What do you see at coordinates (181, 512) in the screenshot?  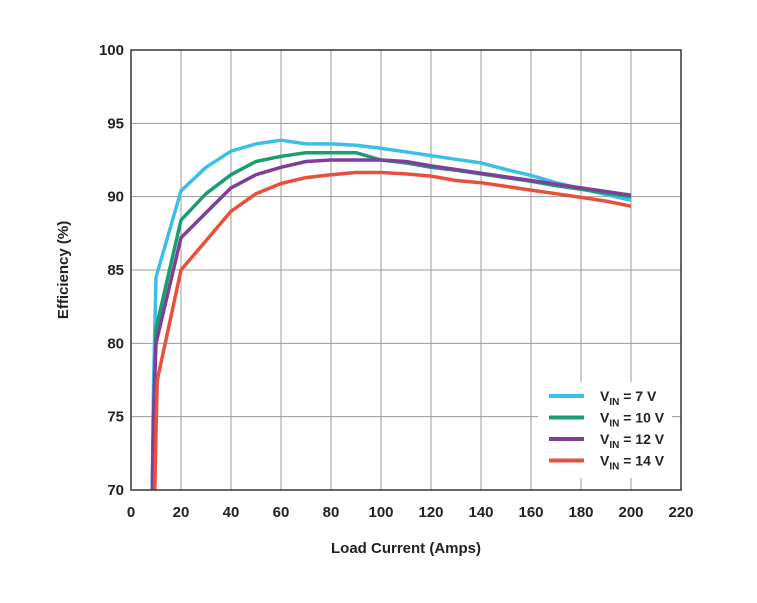 I see `x-tick-label: 20` at bounding box center [181, 512].